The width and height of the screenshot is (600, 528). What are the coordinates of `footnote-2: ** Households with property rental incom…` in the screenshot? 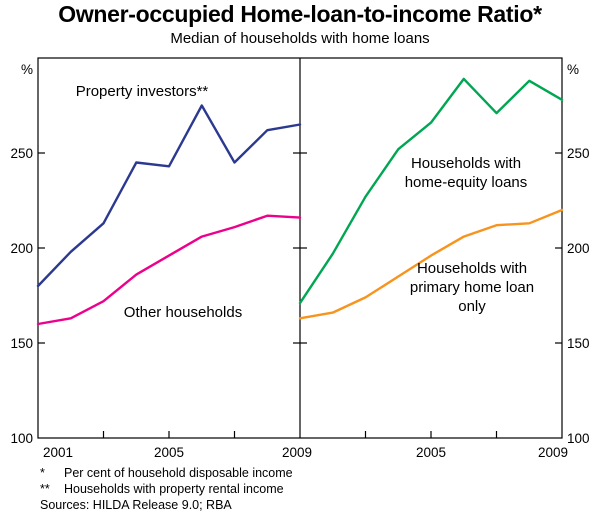 It's located at (166, 489).